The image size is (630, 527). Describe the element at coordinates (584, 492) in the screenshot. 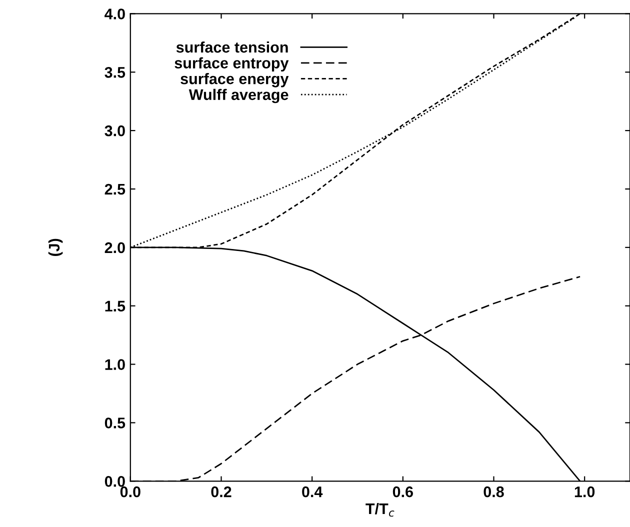

I see `x-tick-label: 1.0` at that location.